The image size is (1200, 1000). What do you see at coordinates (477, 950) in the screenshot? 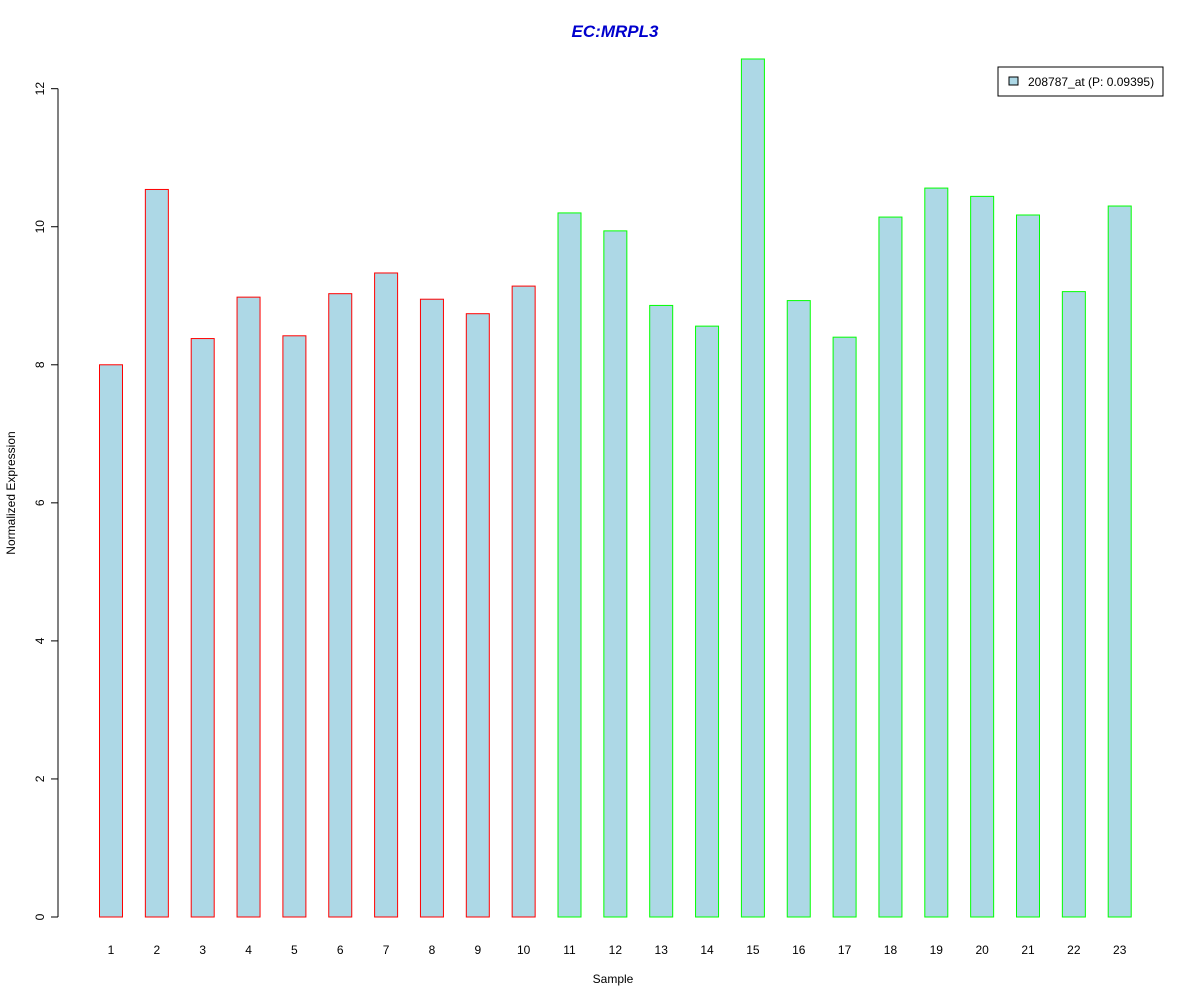
I see `x-tick-label: 9` at bounding box center [477, 950].